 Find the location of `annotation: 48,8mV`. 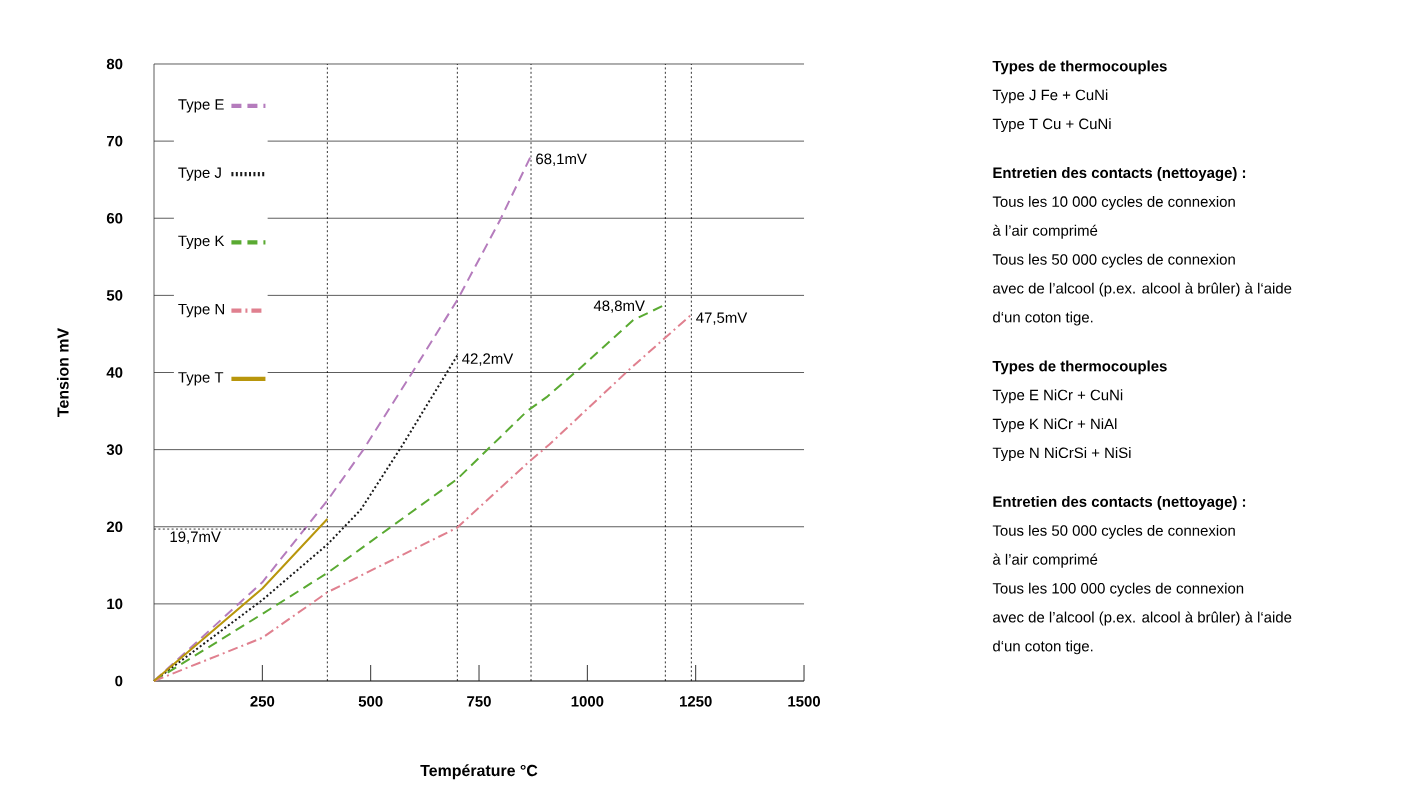

annotation: 48,8mV is located at coordinates (619, 306).